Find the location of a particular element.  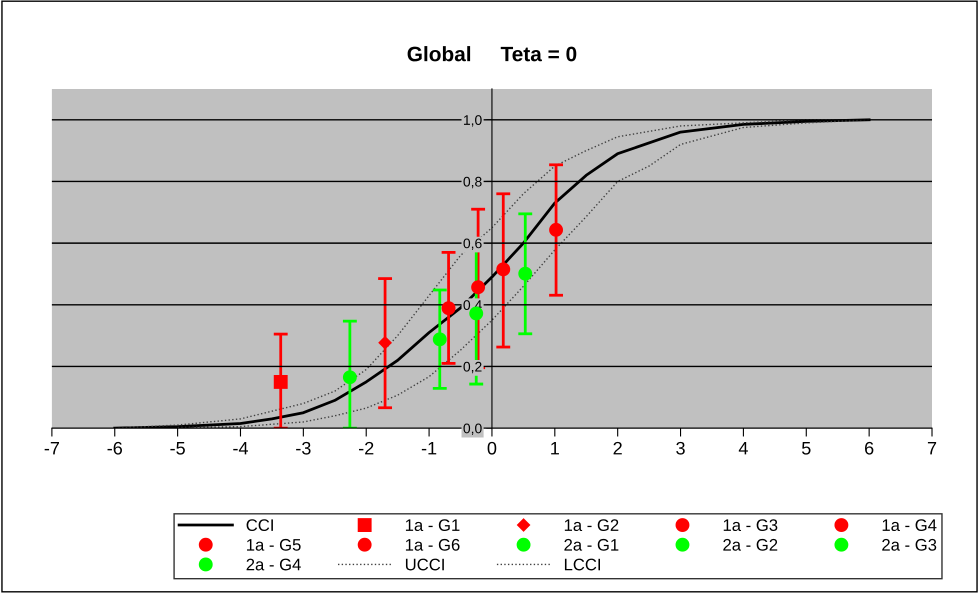

y-tick-label: 1,0 is located at coordinates (473, 121).